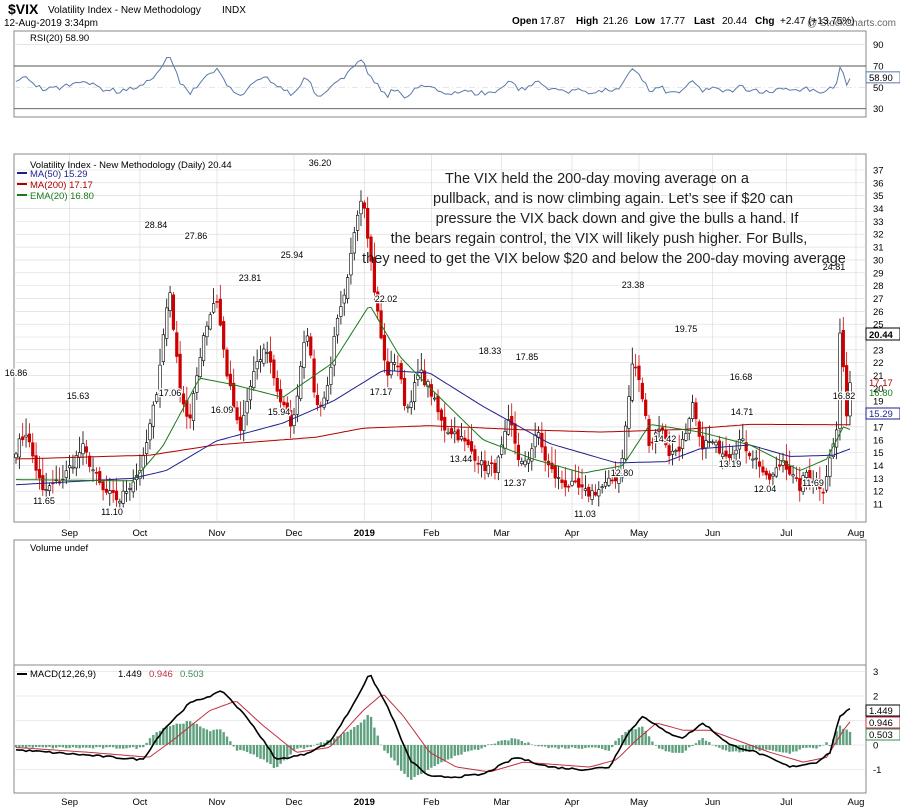 This screenshot has height=811, width=900. What do you see at coordinates (878, 389) in the screenshot?
I see `price-tick-label: 20` at bounding box center [878, 389].